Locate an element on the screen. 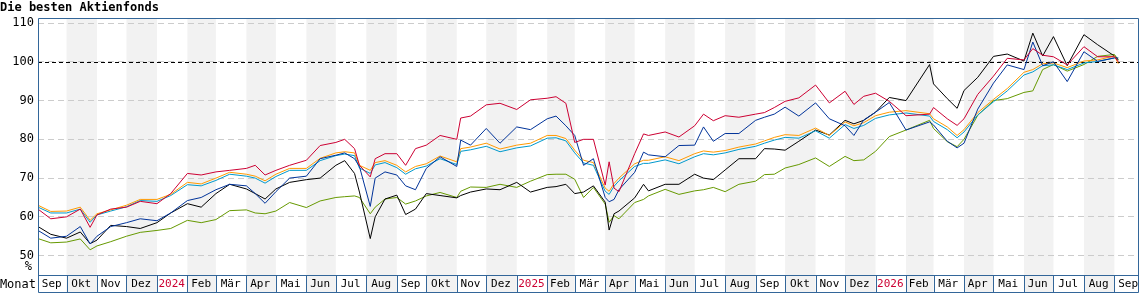  y-tick-label: 80 is located at coordinates (26, 138).